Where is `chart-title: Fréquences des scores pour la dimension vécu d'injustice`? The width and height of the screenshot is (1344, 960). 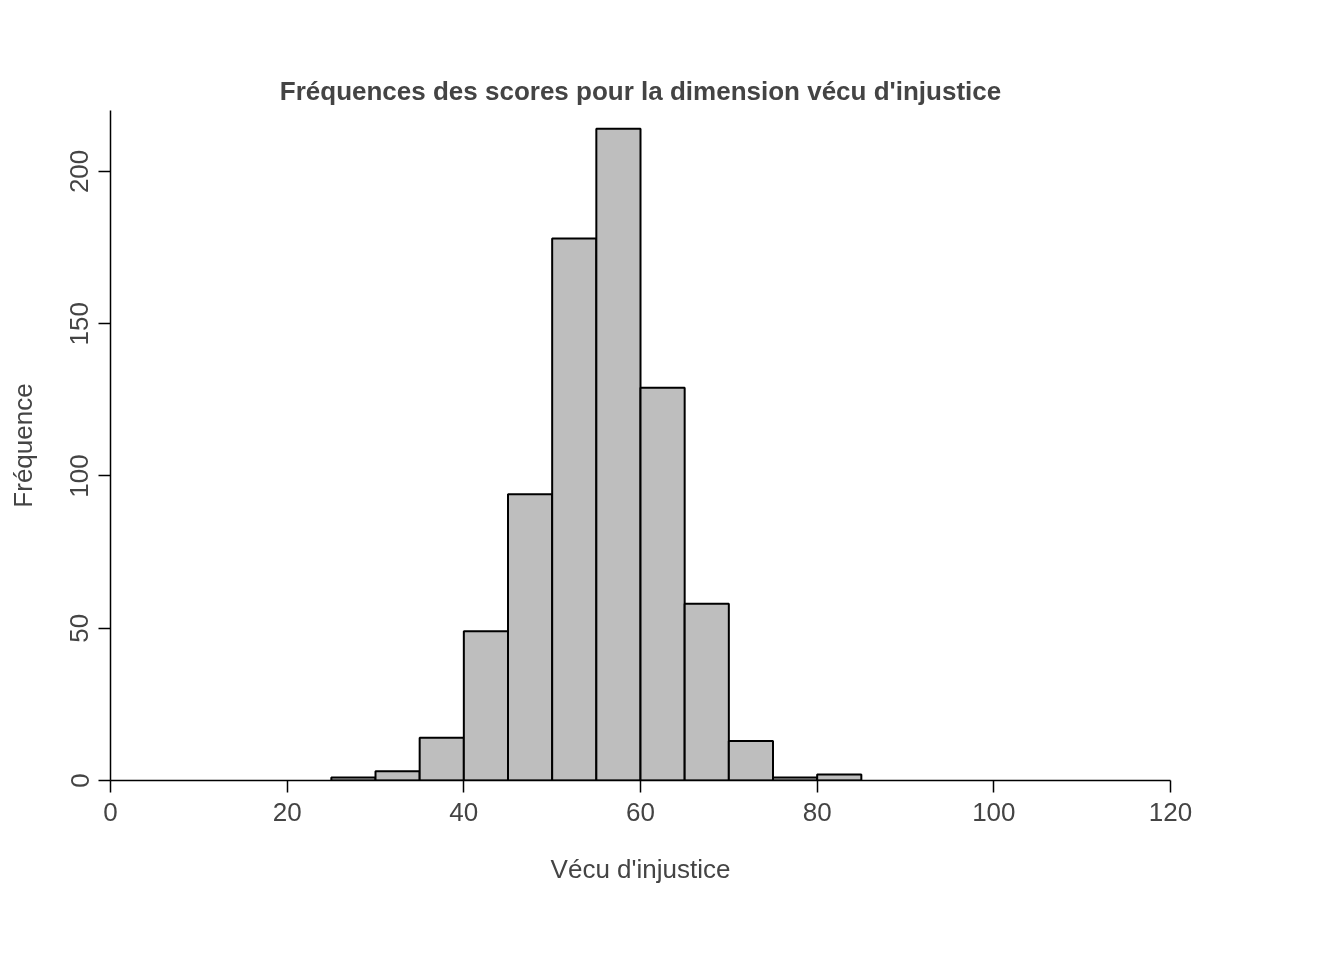 chart-title: Fréquences des scores pour la dimension vécu d'injustice is located at coordinates (640, 90).